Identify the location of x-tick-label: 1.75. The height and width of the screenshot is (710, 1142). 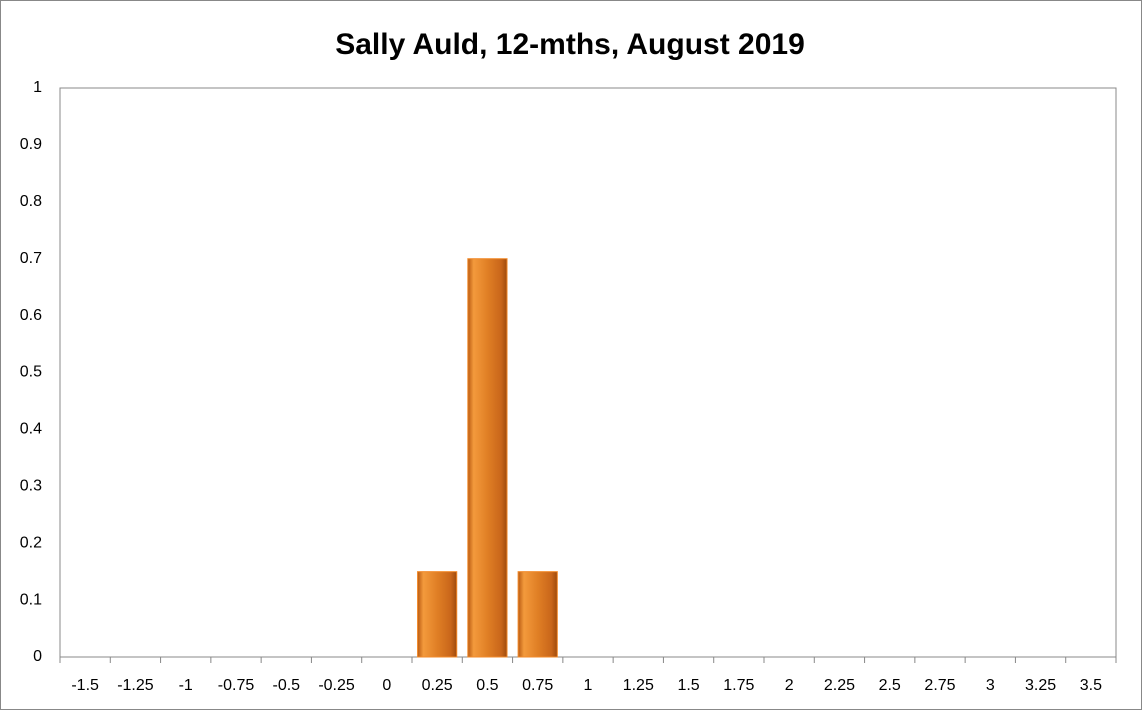
(738, 685).